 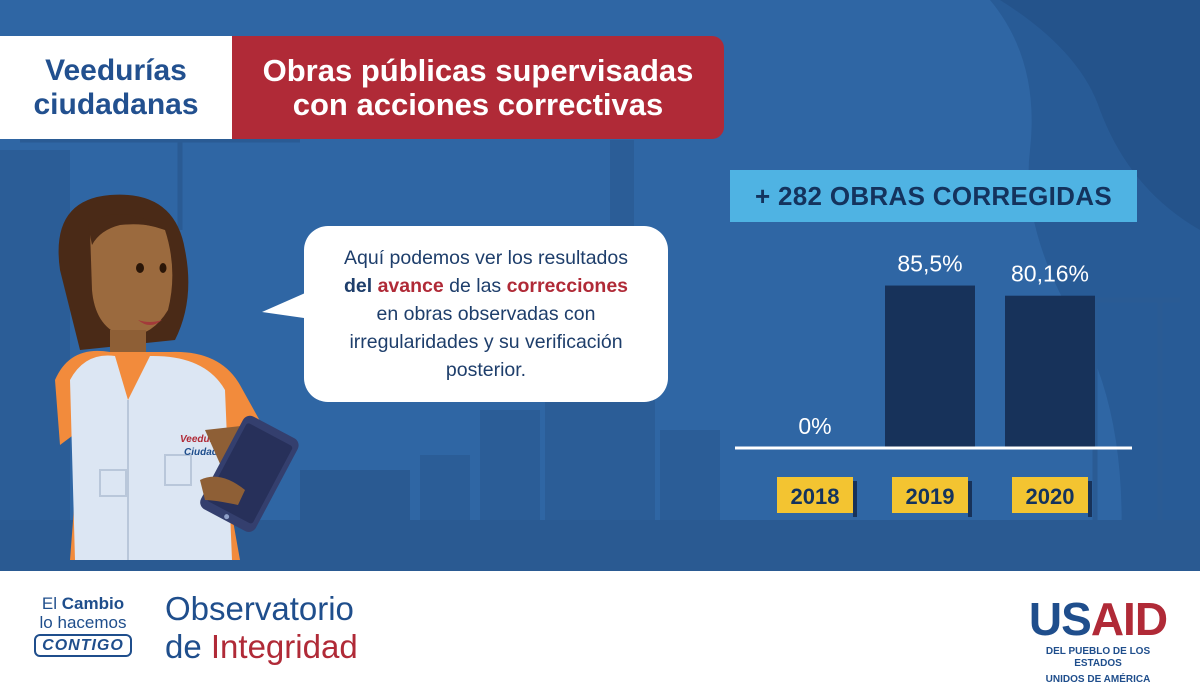 I want to click on section-title-line1: Veedurías, so click(x=116, y=70).